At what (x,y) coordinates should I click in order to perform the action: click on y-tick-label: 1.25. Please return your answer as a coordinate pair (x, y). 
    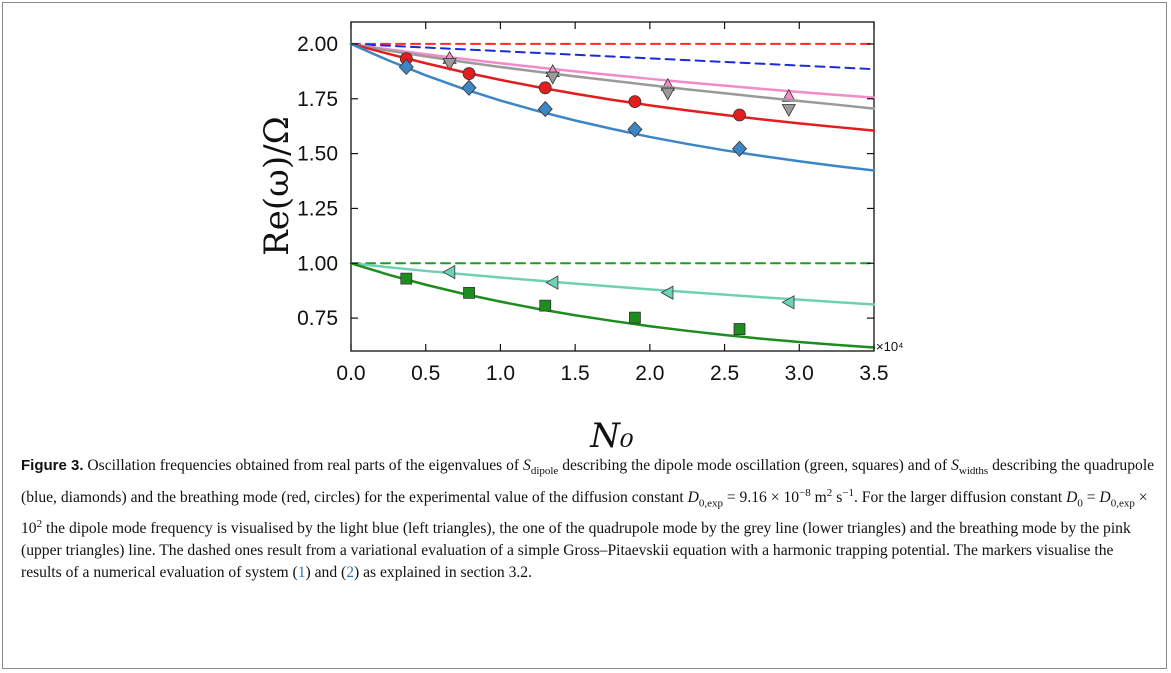
    Looking at the image, I should click on (317, 208).